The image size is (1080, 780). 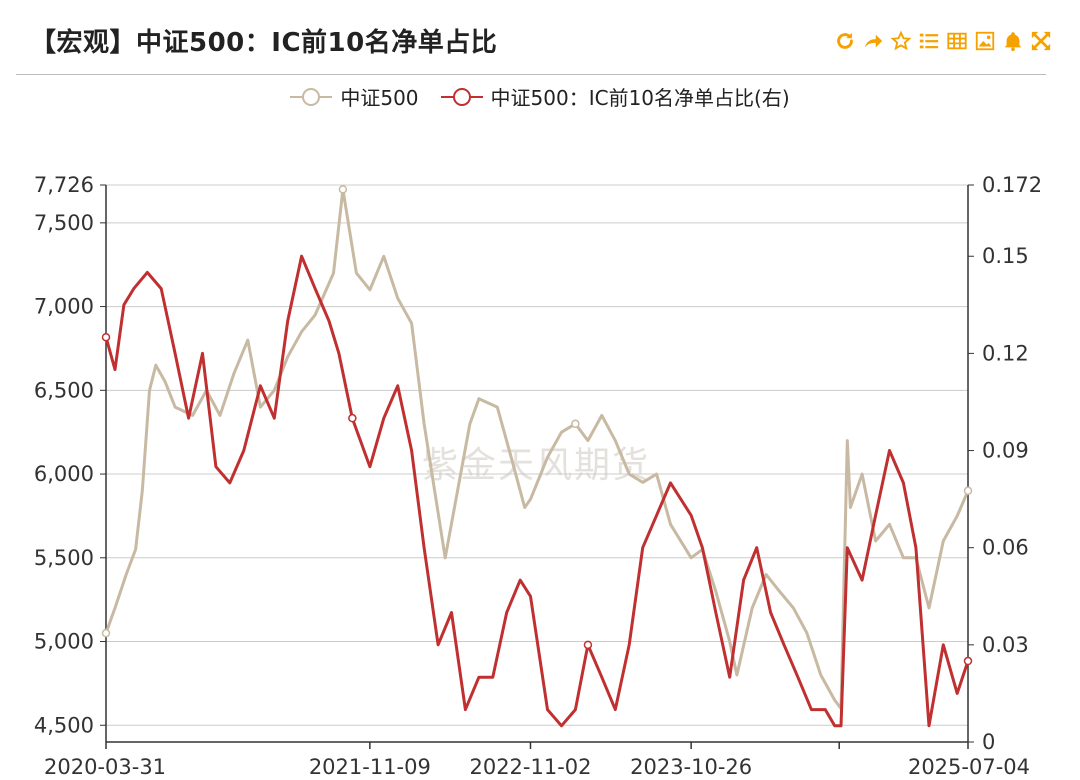 I want to click on image-icon, so click(x=985, y=41).